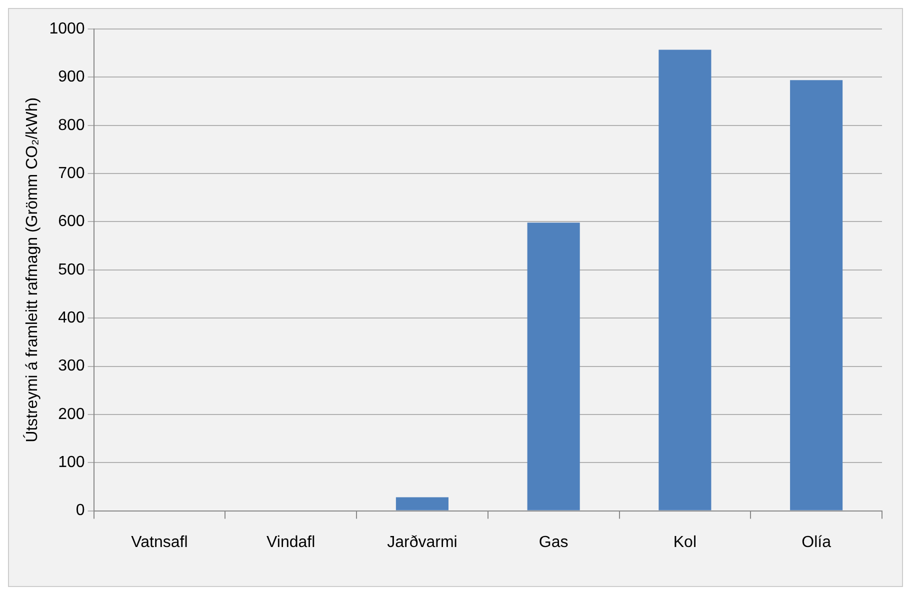  I want to click on x-tick-label: Jarðvarmi, so click(422, 542).